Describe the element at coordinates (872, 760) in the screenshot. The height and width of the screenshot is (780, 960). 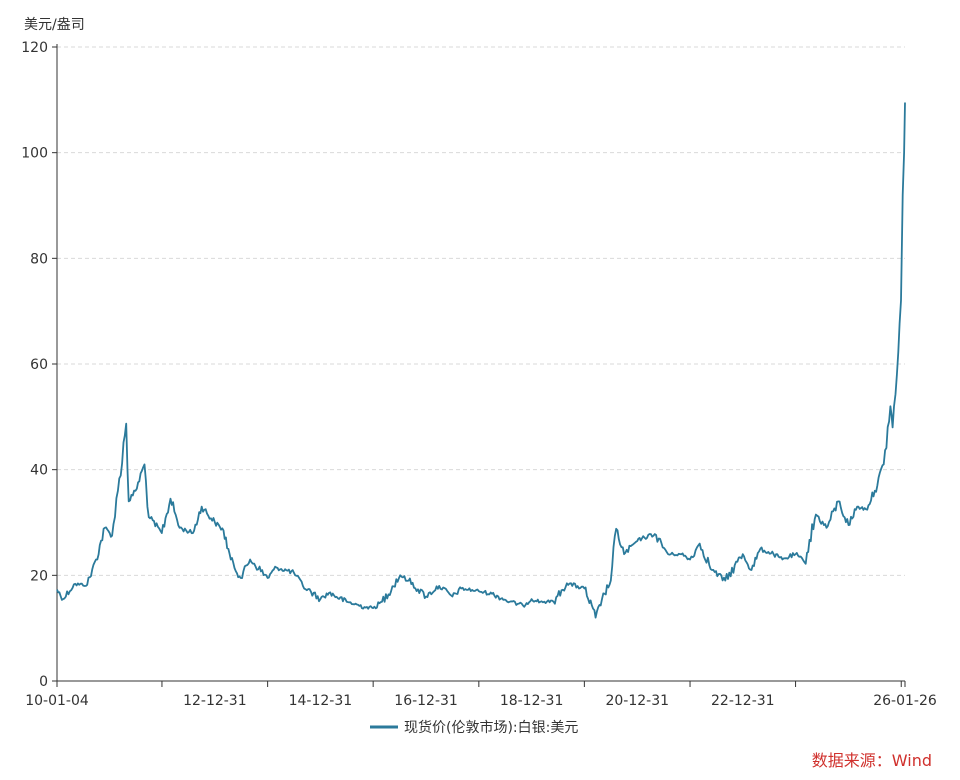
I see `data-source-label: 数据来源：Wind` at that location.